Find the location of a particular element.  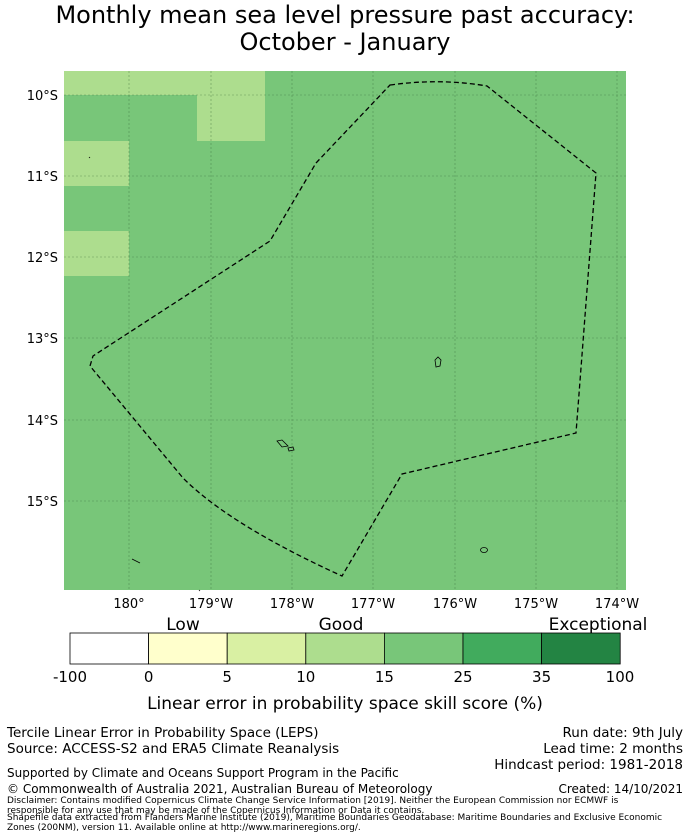

lon-tick-label: 176°W is located at coordinates (455, 604).